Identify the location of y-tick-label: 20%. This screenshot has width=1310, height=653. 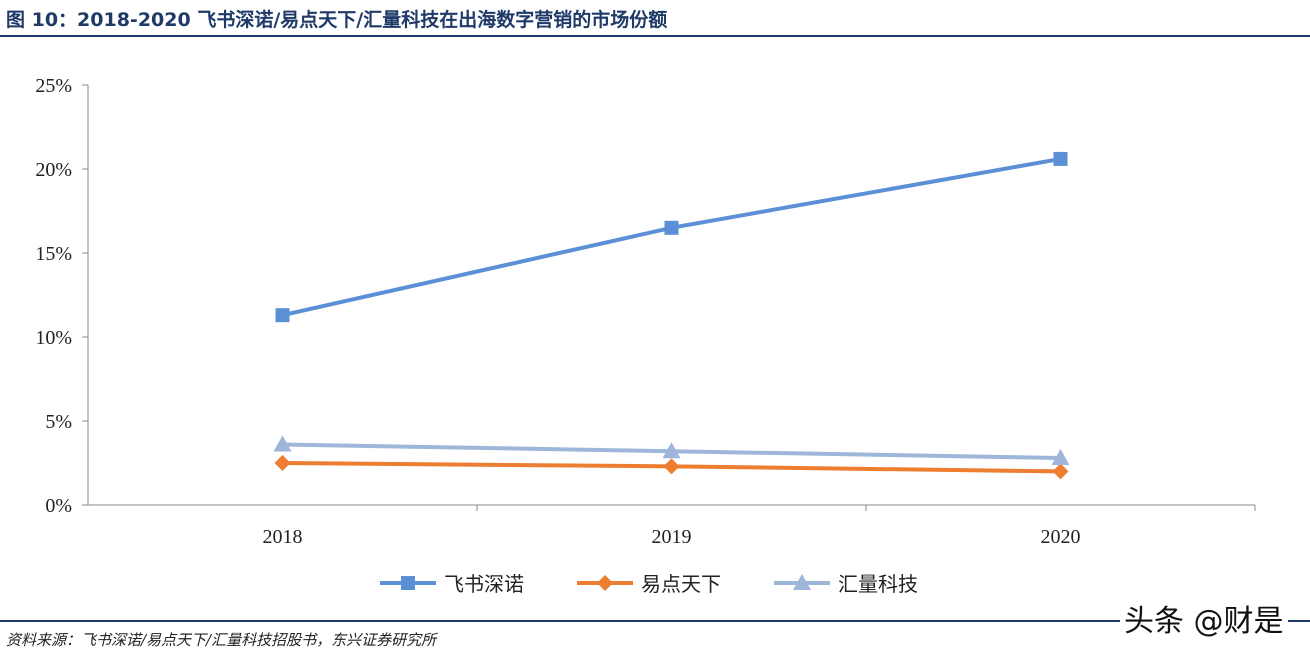
(53, 170).